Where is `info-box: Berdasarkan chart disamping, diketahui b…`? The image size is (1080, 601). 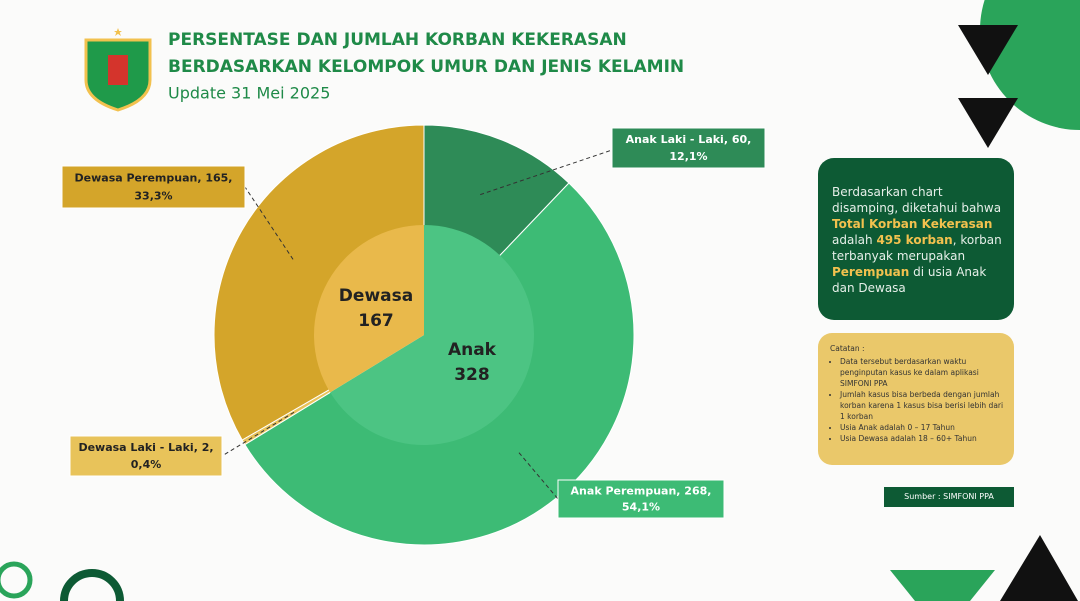 info-box: Berdasarkan chart disamping, diketahui b… is located at coordinates (916, 239).